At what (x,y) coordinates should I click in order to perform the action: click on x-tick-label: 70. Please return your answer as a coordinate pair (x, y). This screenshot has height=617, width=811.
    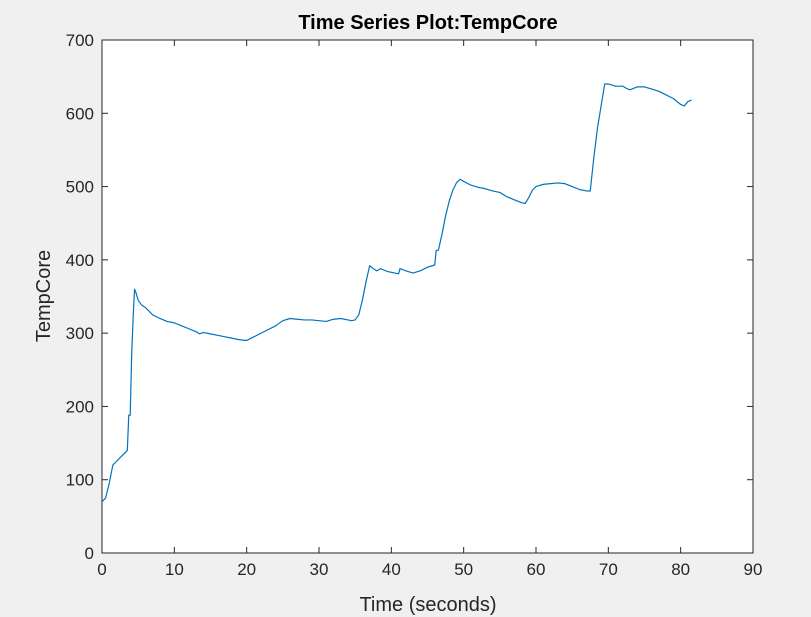
    Looking at the image, I should click on (608, 569).